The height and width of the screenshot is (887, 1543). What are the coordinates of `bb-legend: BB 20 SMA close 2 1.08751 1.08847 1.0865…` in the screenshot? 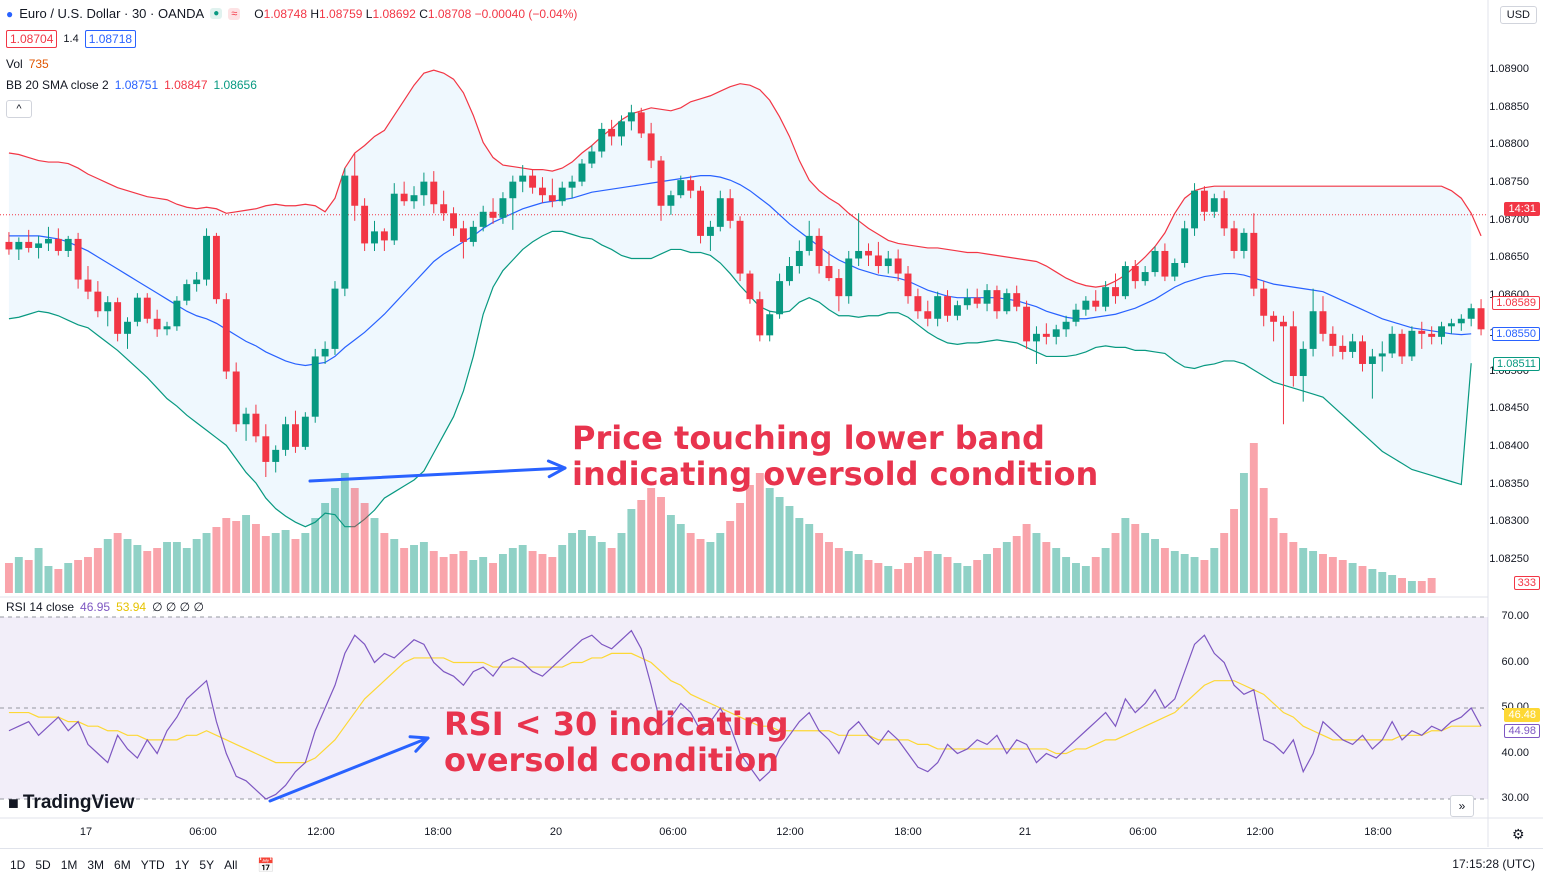 It's located at (131, 85).